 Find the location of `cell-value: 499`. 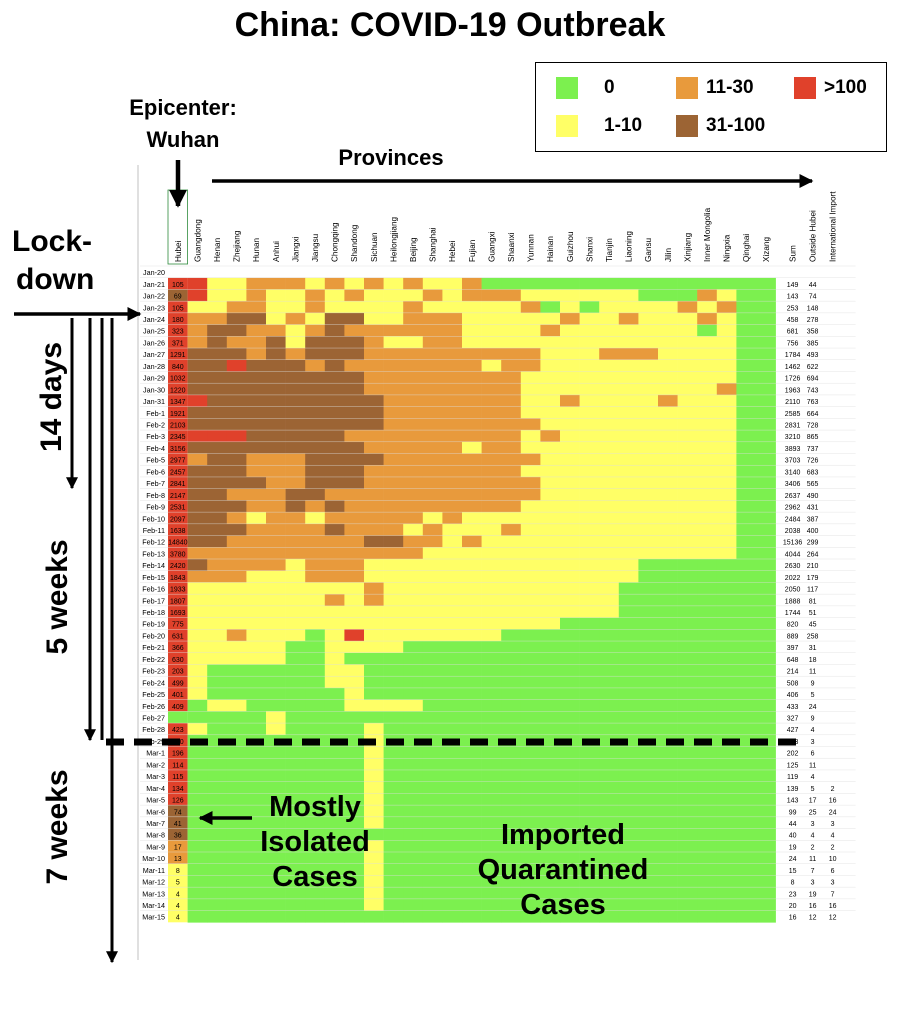

cell-value: 499 is located at coordinates (178, 683).